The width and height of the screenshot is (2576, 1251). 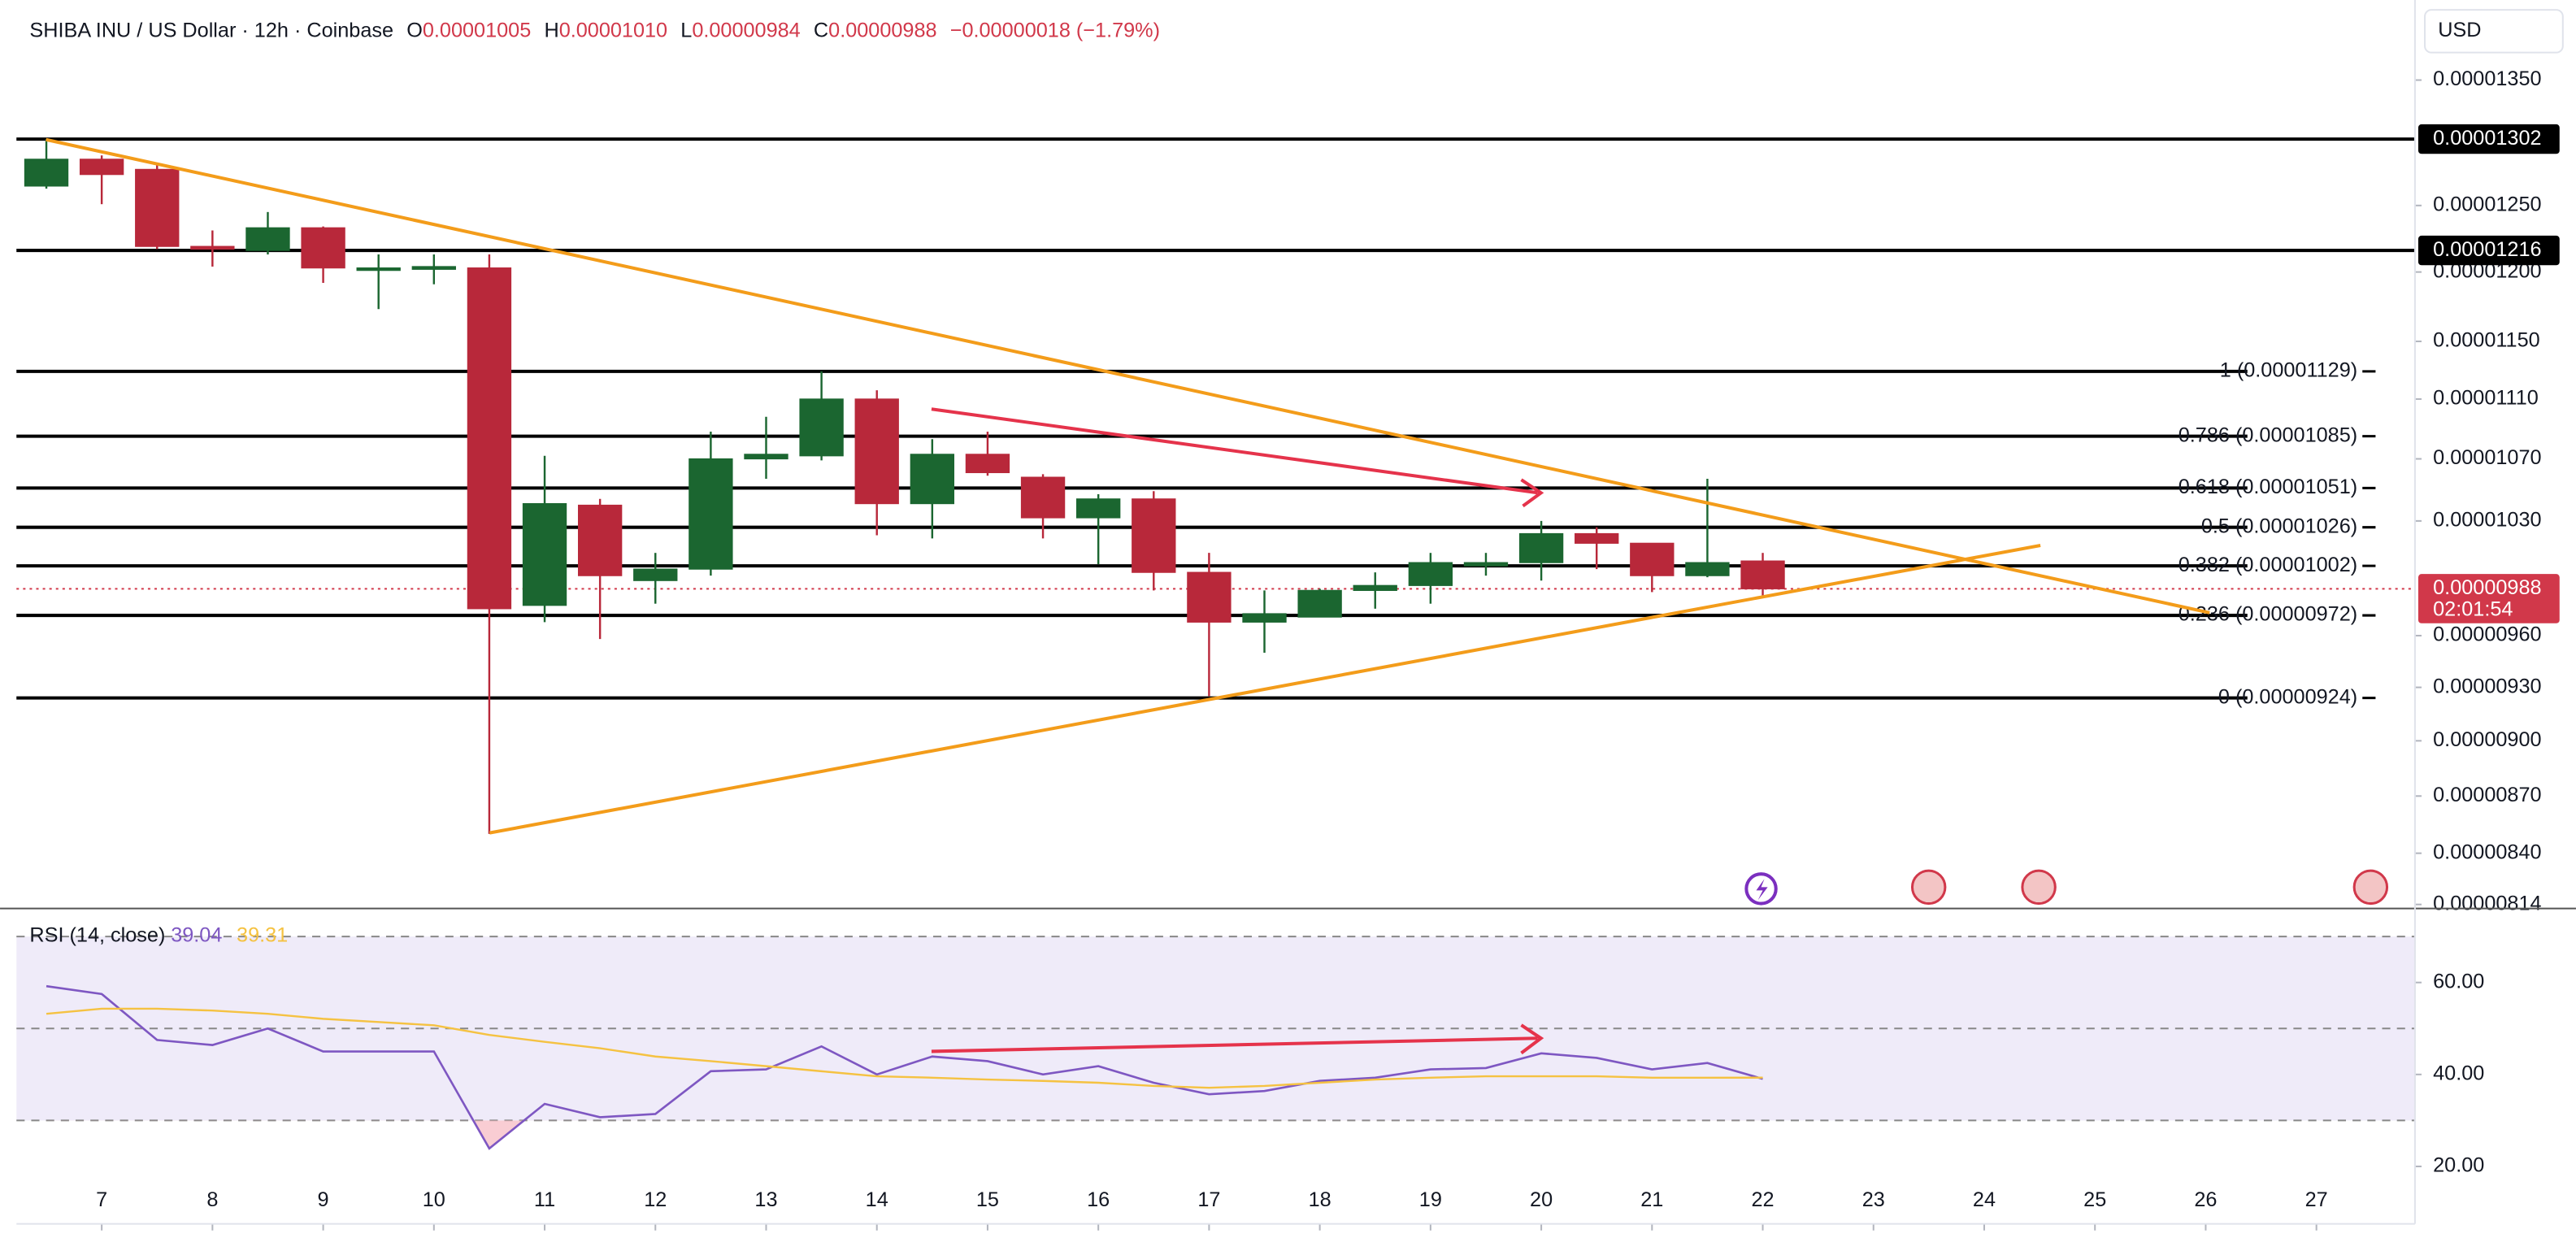 What do you see at coordinates (2268, 565) in the screenshot?
I see `fib-level-label: 0.382 (0.00001002)` at bounding box center [2268, 565].